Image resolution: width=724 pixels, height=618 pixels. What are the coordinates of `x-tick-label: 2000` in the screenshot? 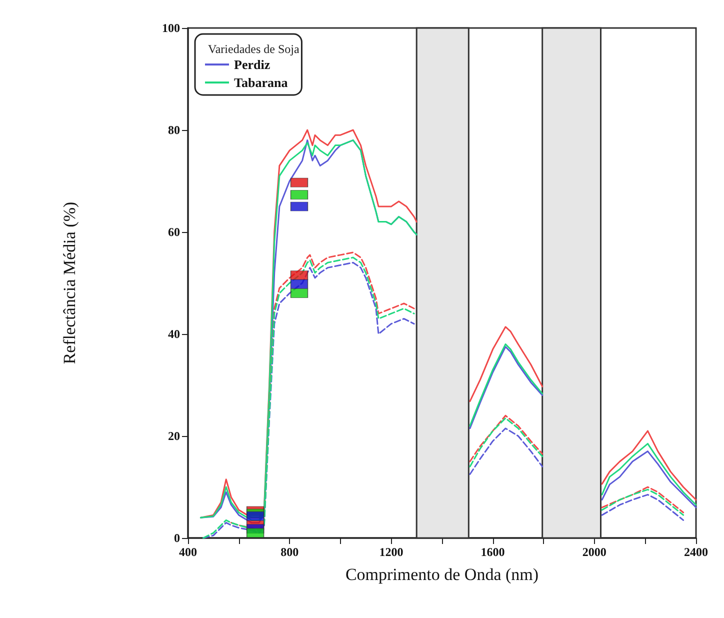 It's located at (594, 552).